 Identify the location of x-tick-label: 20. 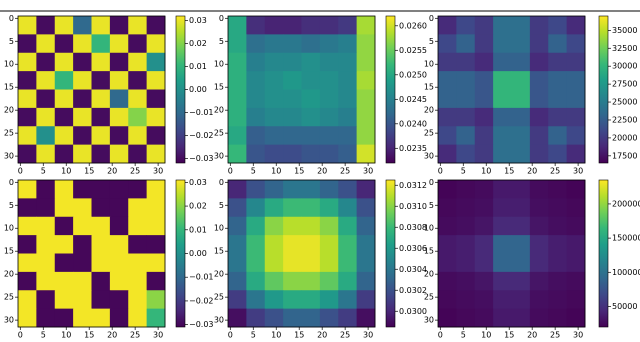
(112, 171).